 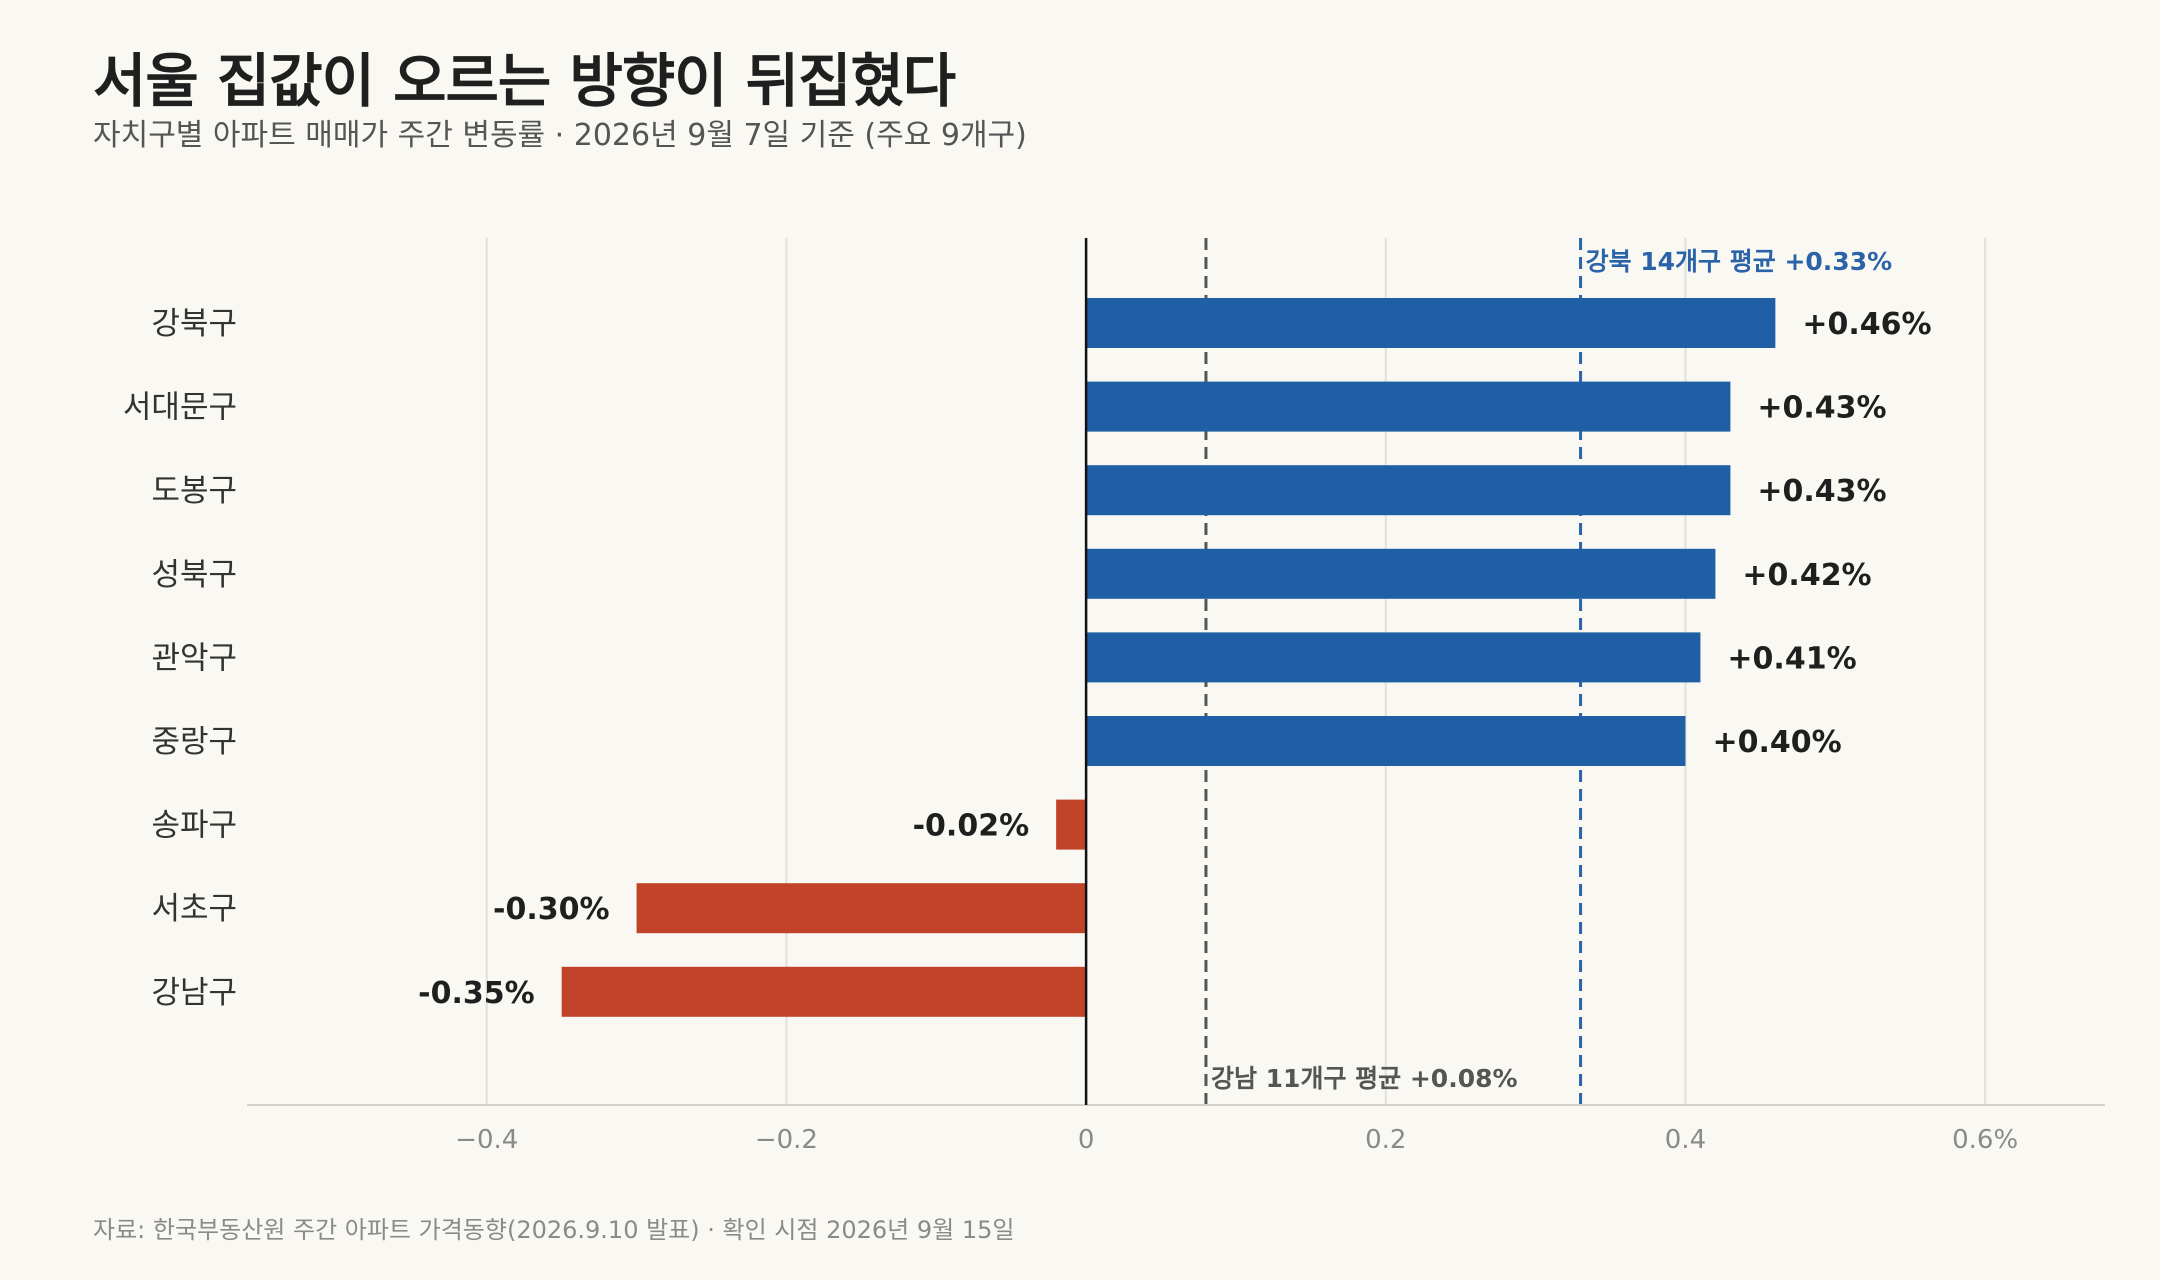 I want to click on category-label: 성북구, so click(x=194, y=575).